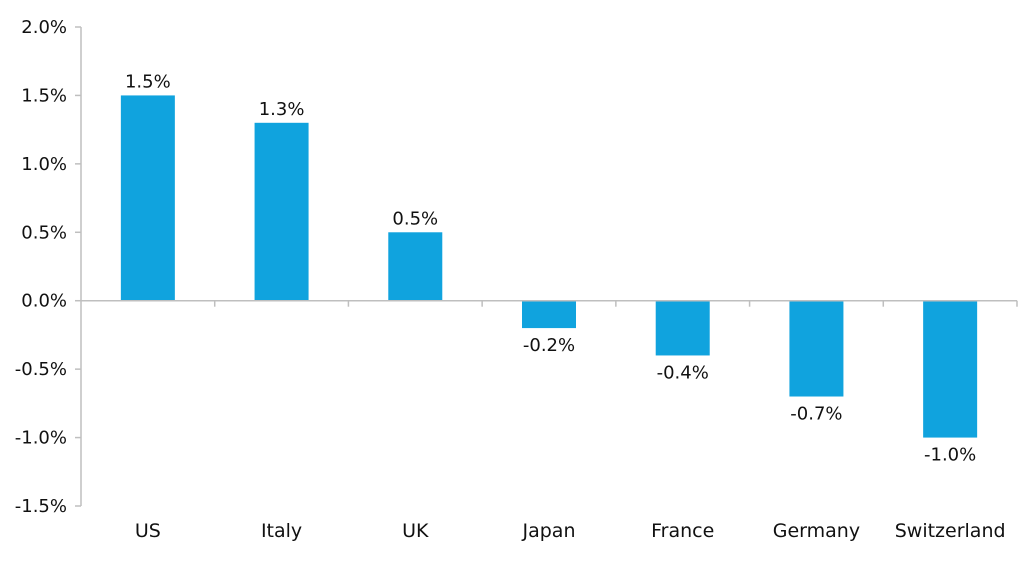  Describe the element at coordinates (415, 531) in the screenshot. I see `category-label-uk: UK` at that location.